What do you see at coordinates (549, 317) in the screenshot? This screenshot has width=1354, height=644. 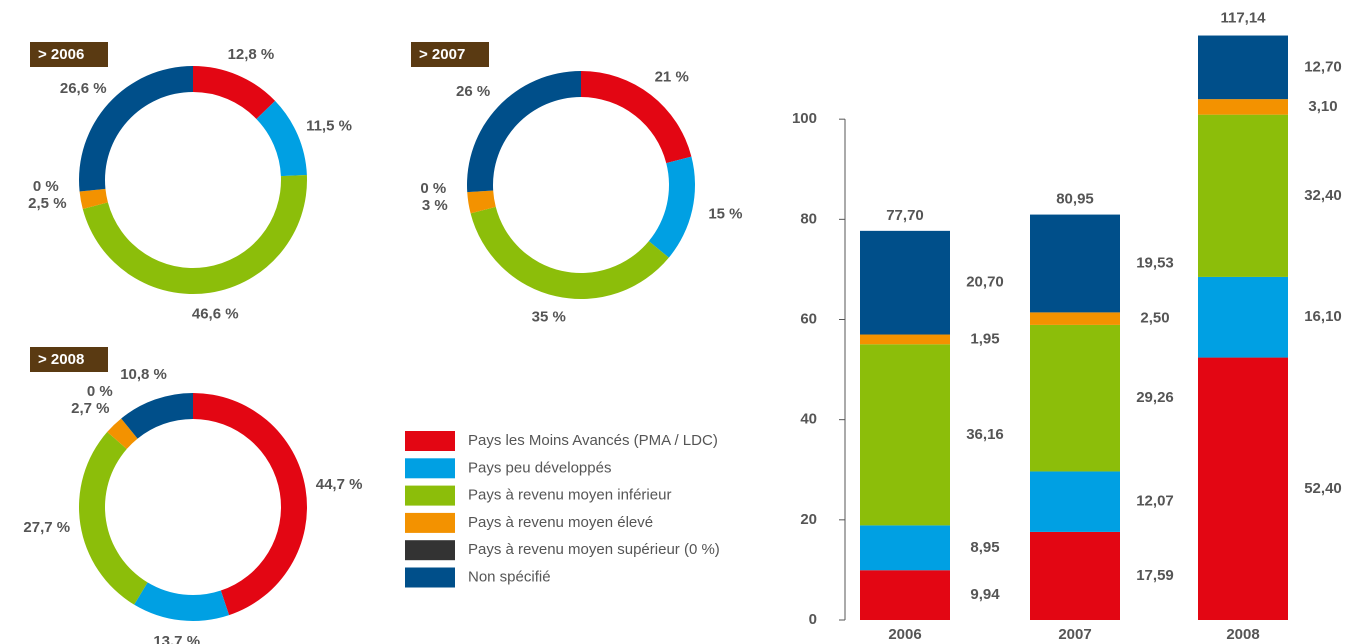 I see `donut-label: 35 %` at bounding box center [549, 317].